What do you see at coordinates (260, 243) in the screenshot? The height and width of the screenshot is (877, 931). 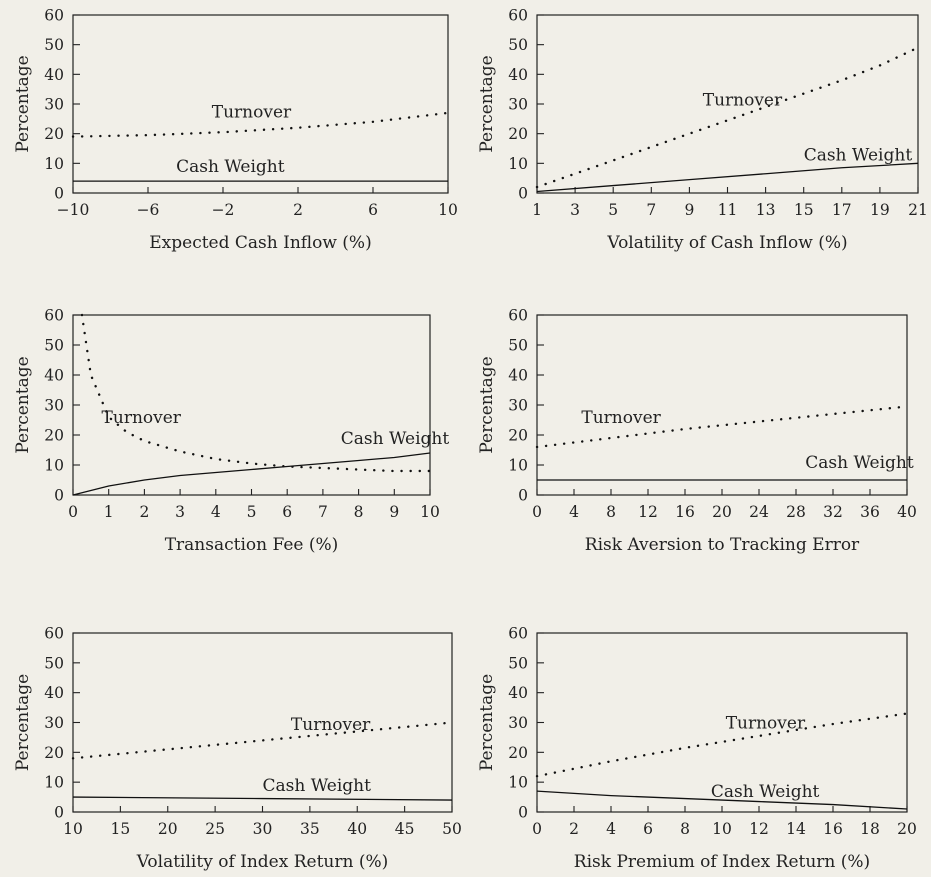 I see `x-axis-title: Expected Cash Inflow (%)` at bounding box center [260, 243].